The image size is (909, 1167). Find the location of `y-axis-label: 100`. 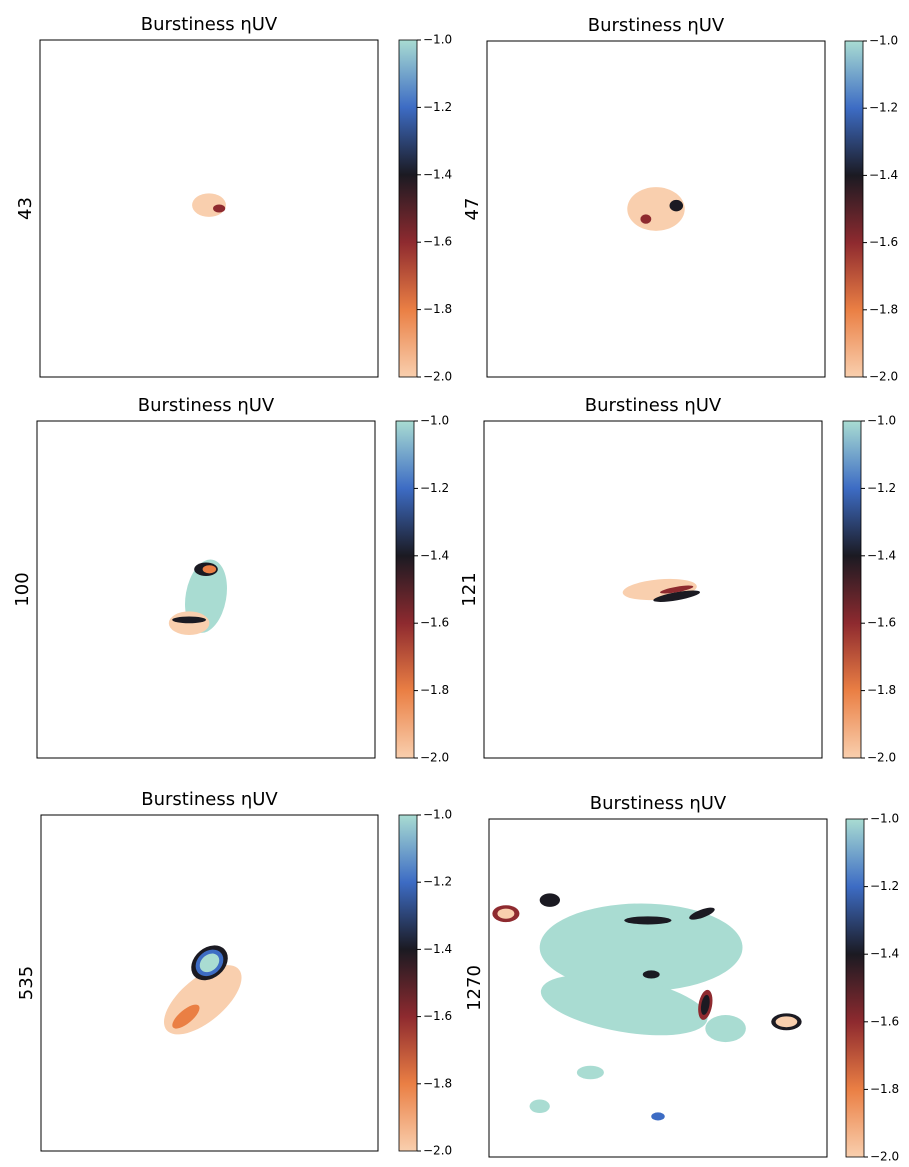

y-axis-label: 100 is located at coordinates (22, 589).